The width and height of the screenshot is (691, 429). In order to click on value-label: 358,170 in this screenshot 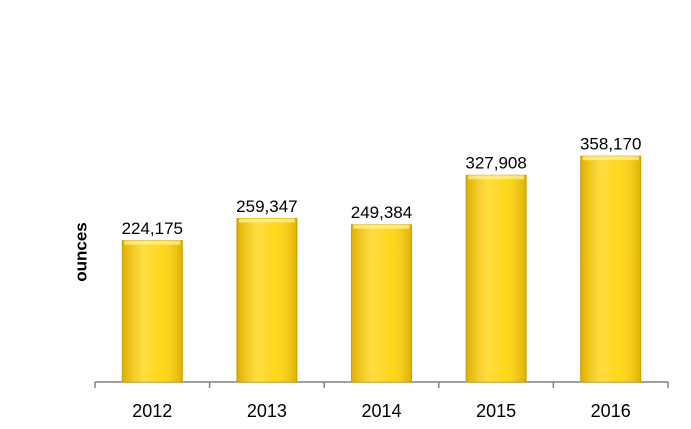, I will do `click(610, 144)`.